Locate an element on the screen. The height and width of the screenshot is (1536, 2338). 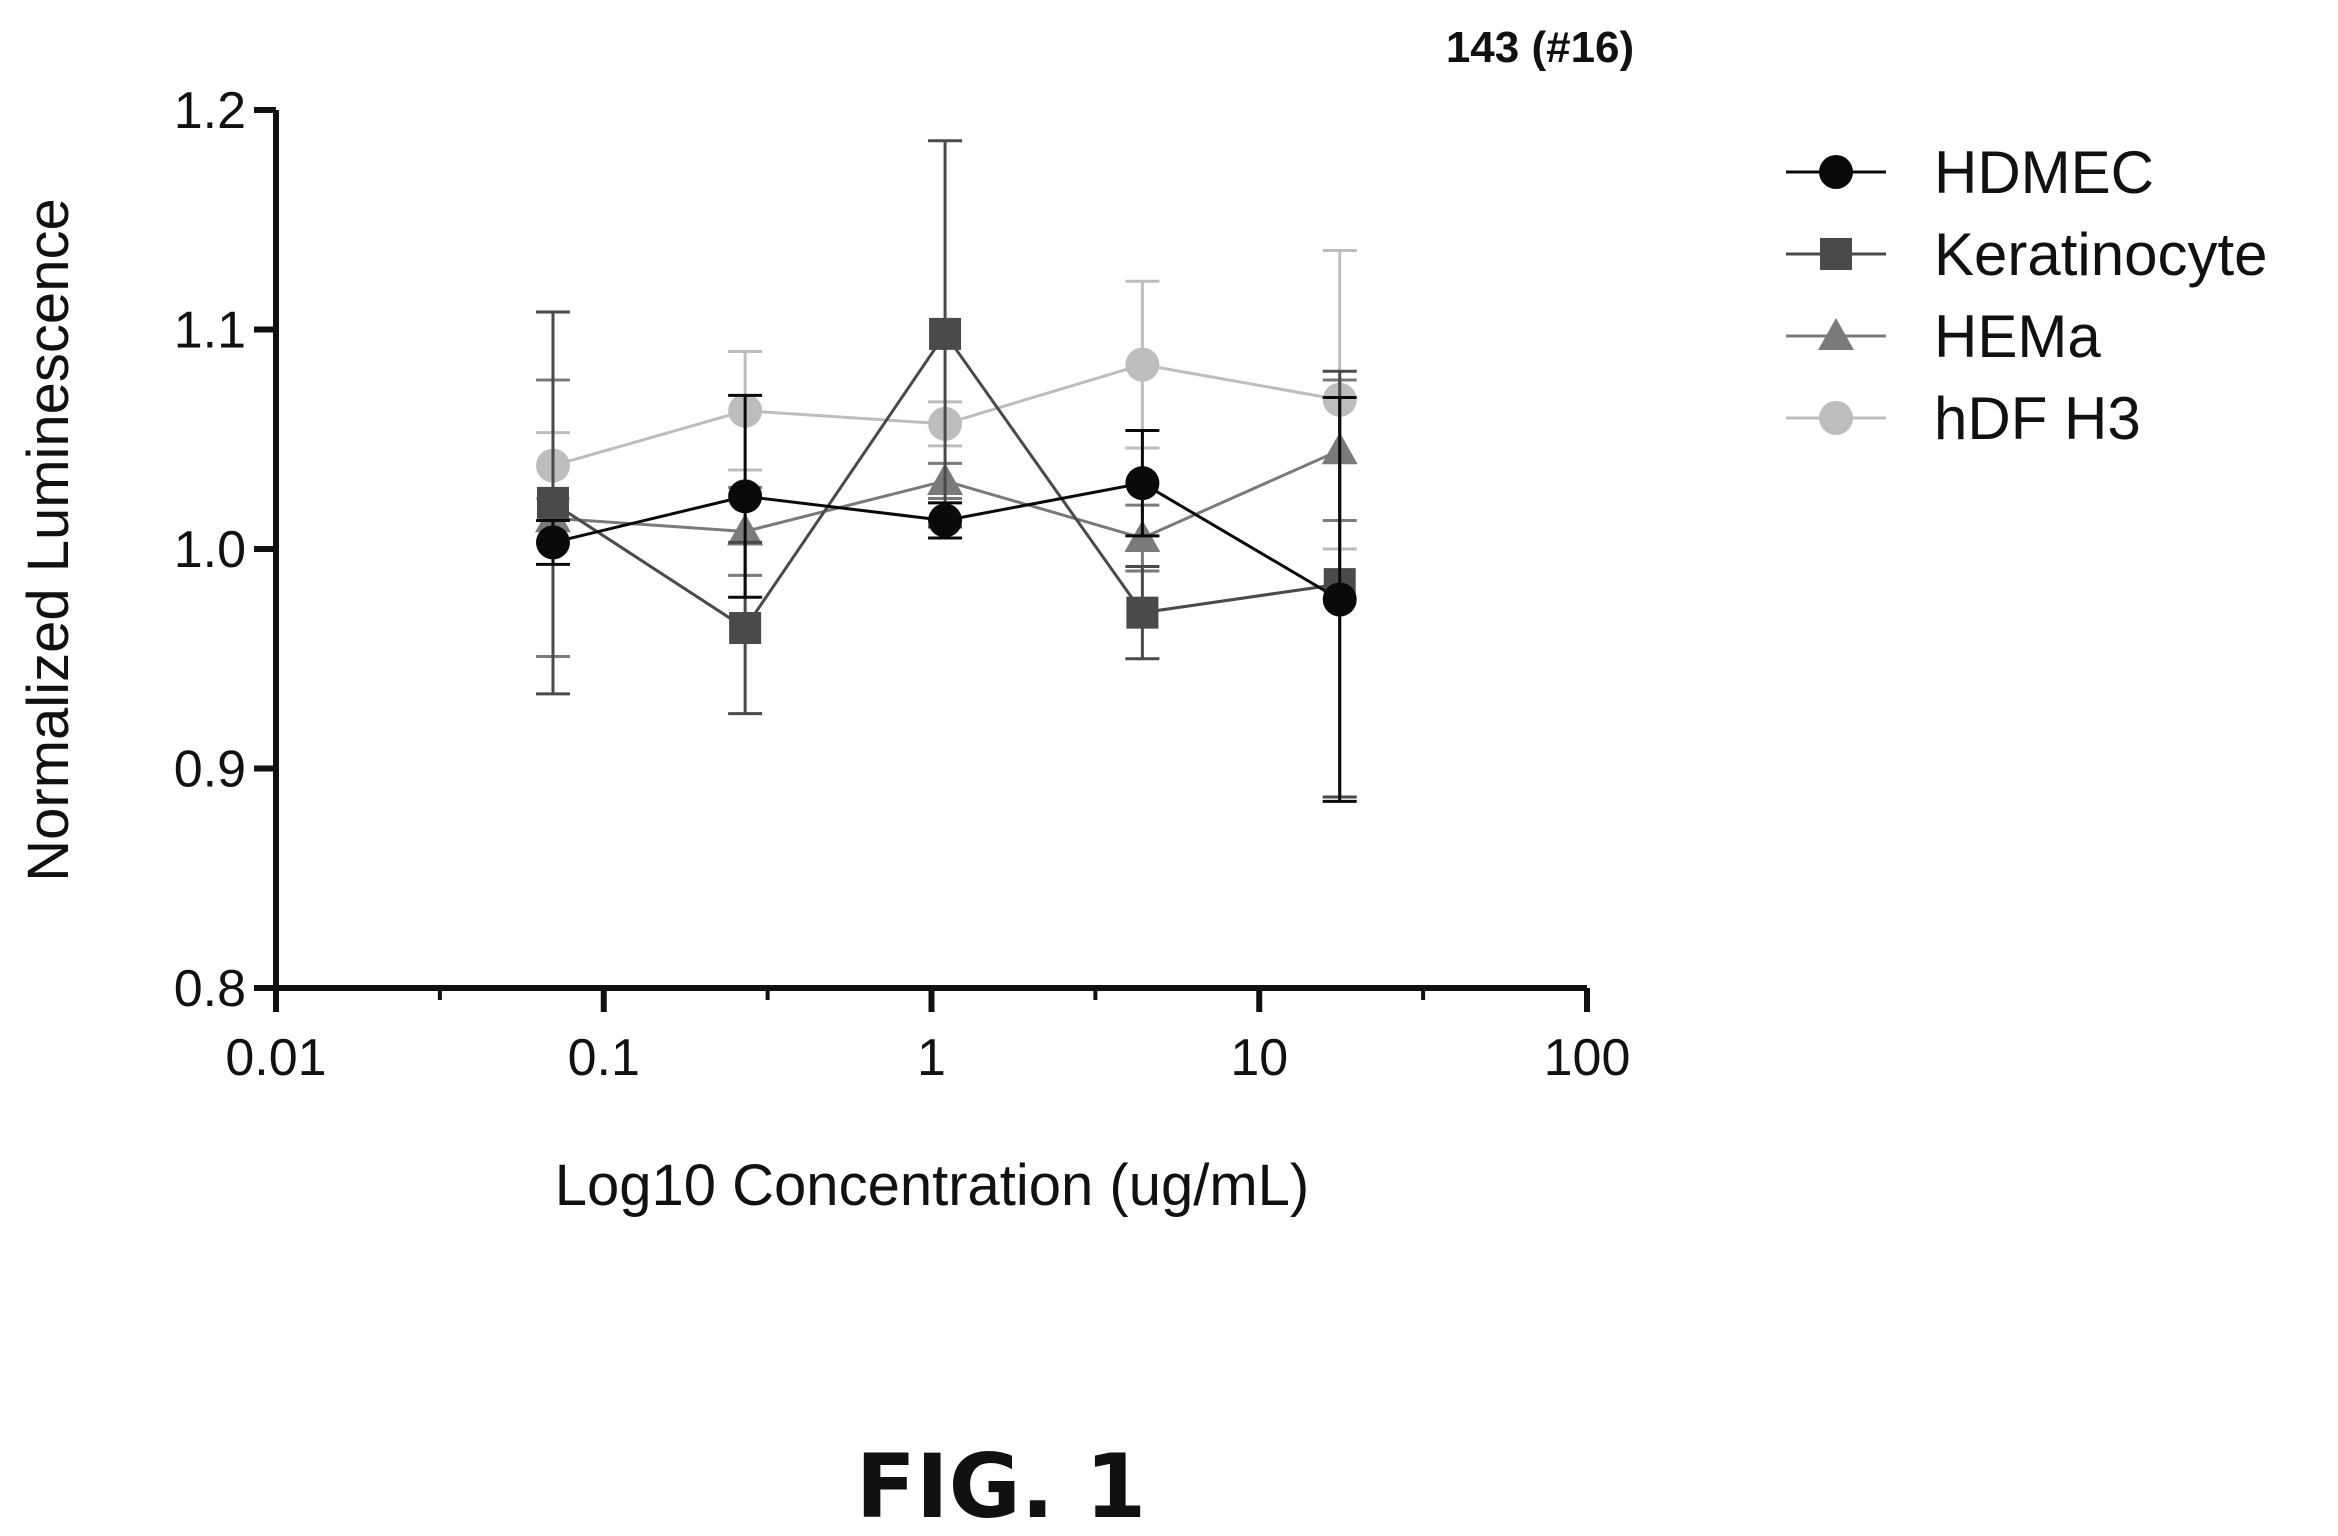
legend-item: HDMEC is located at coordinates (1970, 172).